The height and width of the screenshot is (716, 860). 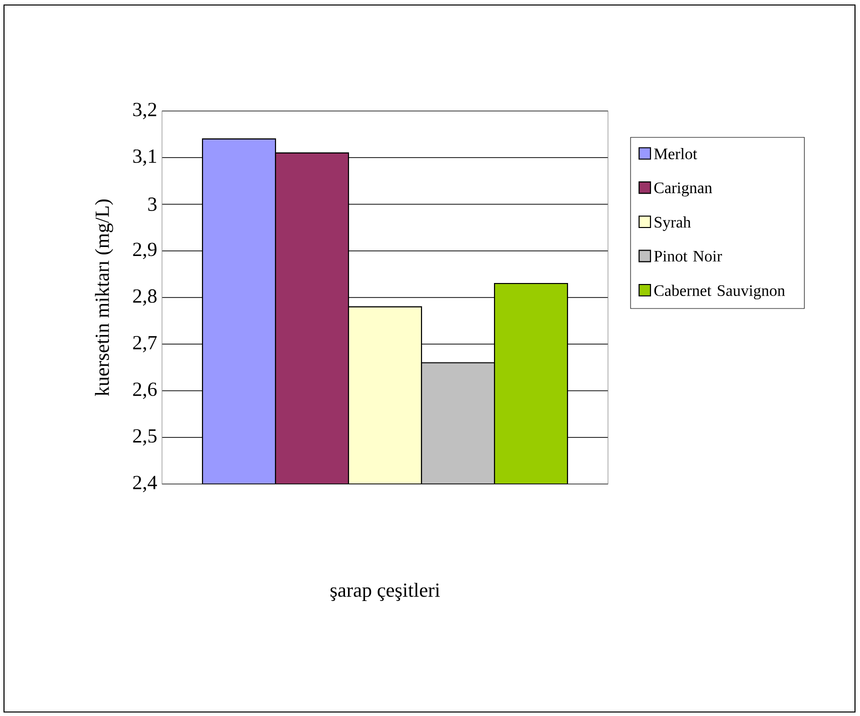 I want to click on y-tick-label: 3, so click(x=152, y=204).